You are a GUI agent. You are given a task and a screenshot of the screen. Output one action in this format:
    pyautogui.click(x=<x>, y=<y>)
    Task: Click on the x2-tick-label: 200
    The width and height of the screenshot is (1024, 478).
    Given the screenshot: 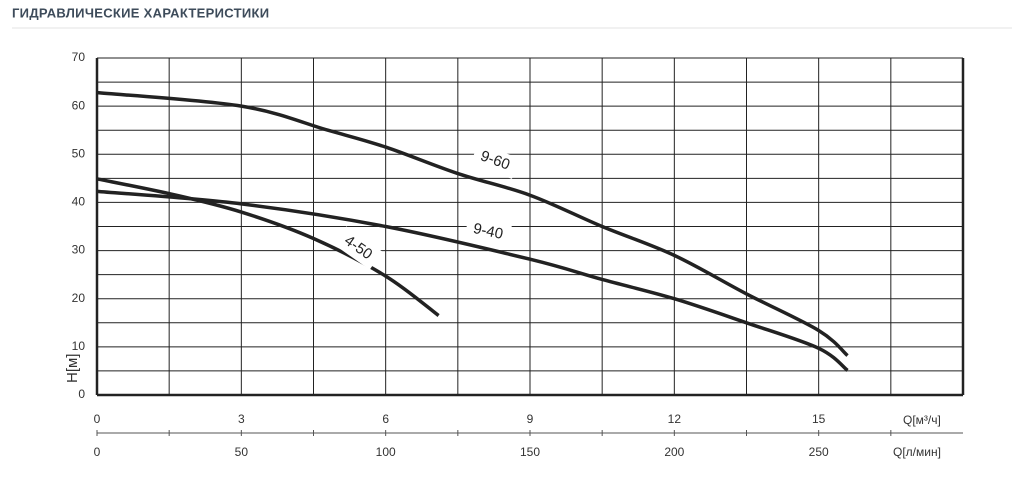 What is the action you would take?
    pyautogui.click(x=674, y=452)
    